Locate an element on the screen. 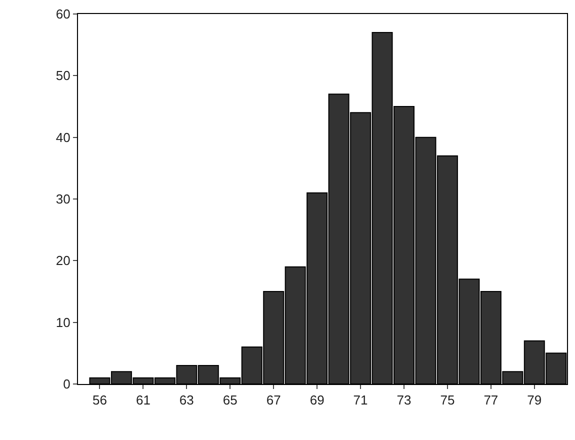  x-tick-label: 63 is located at coordinates (186, 400).